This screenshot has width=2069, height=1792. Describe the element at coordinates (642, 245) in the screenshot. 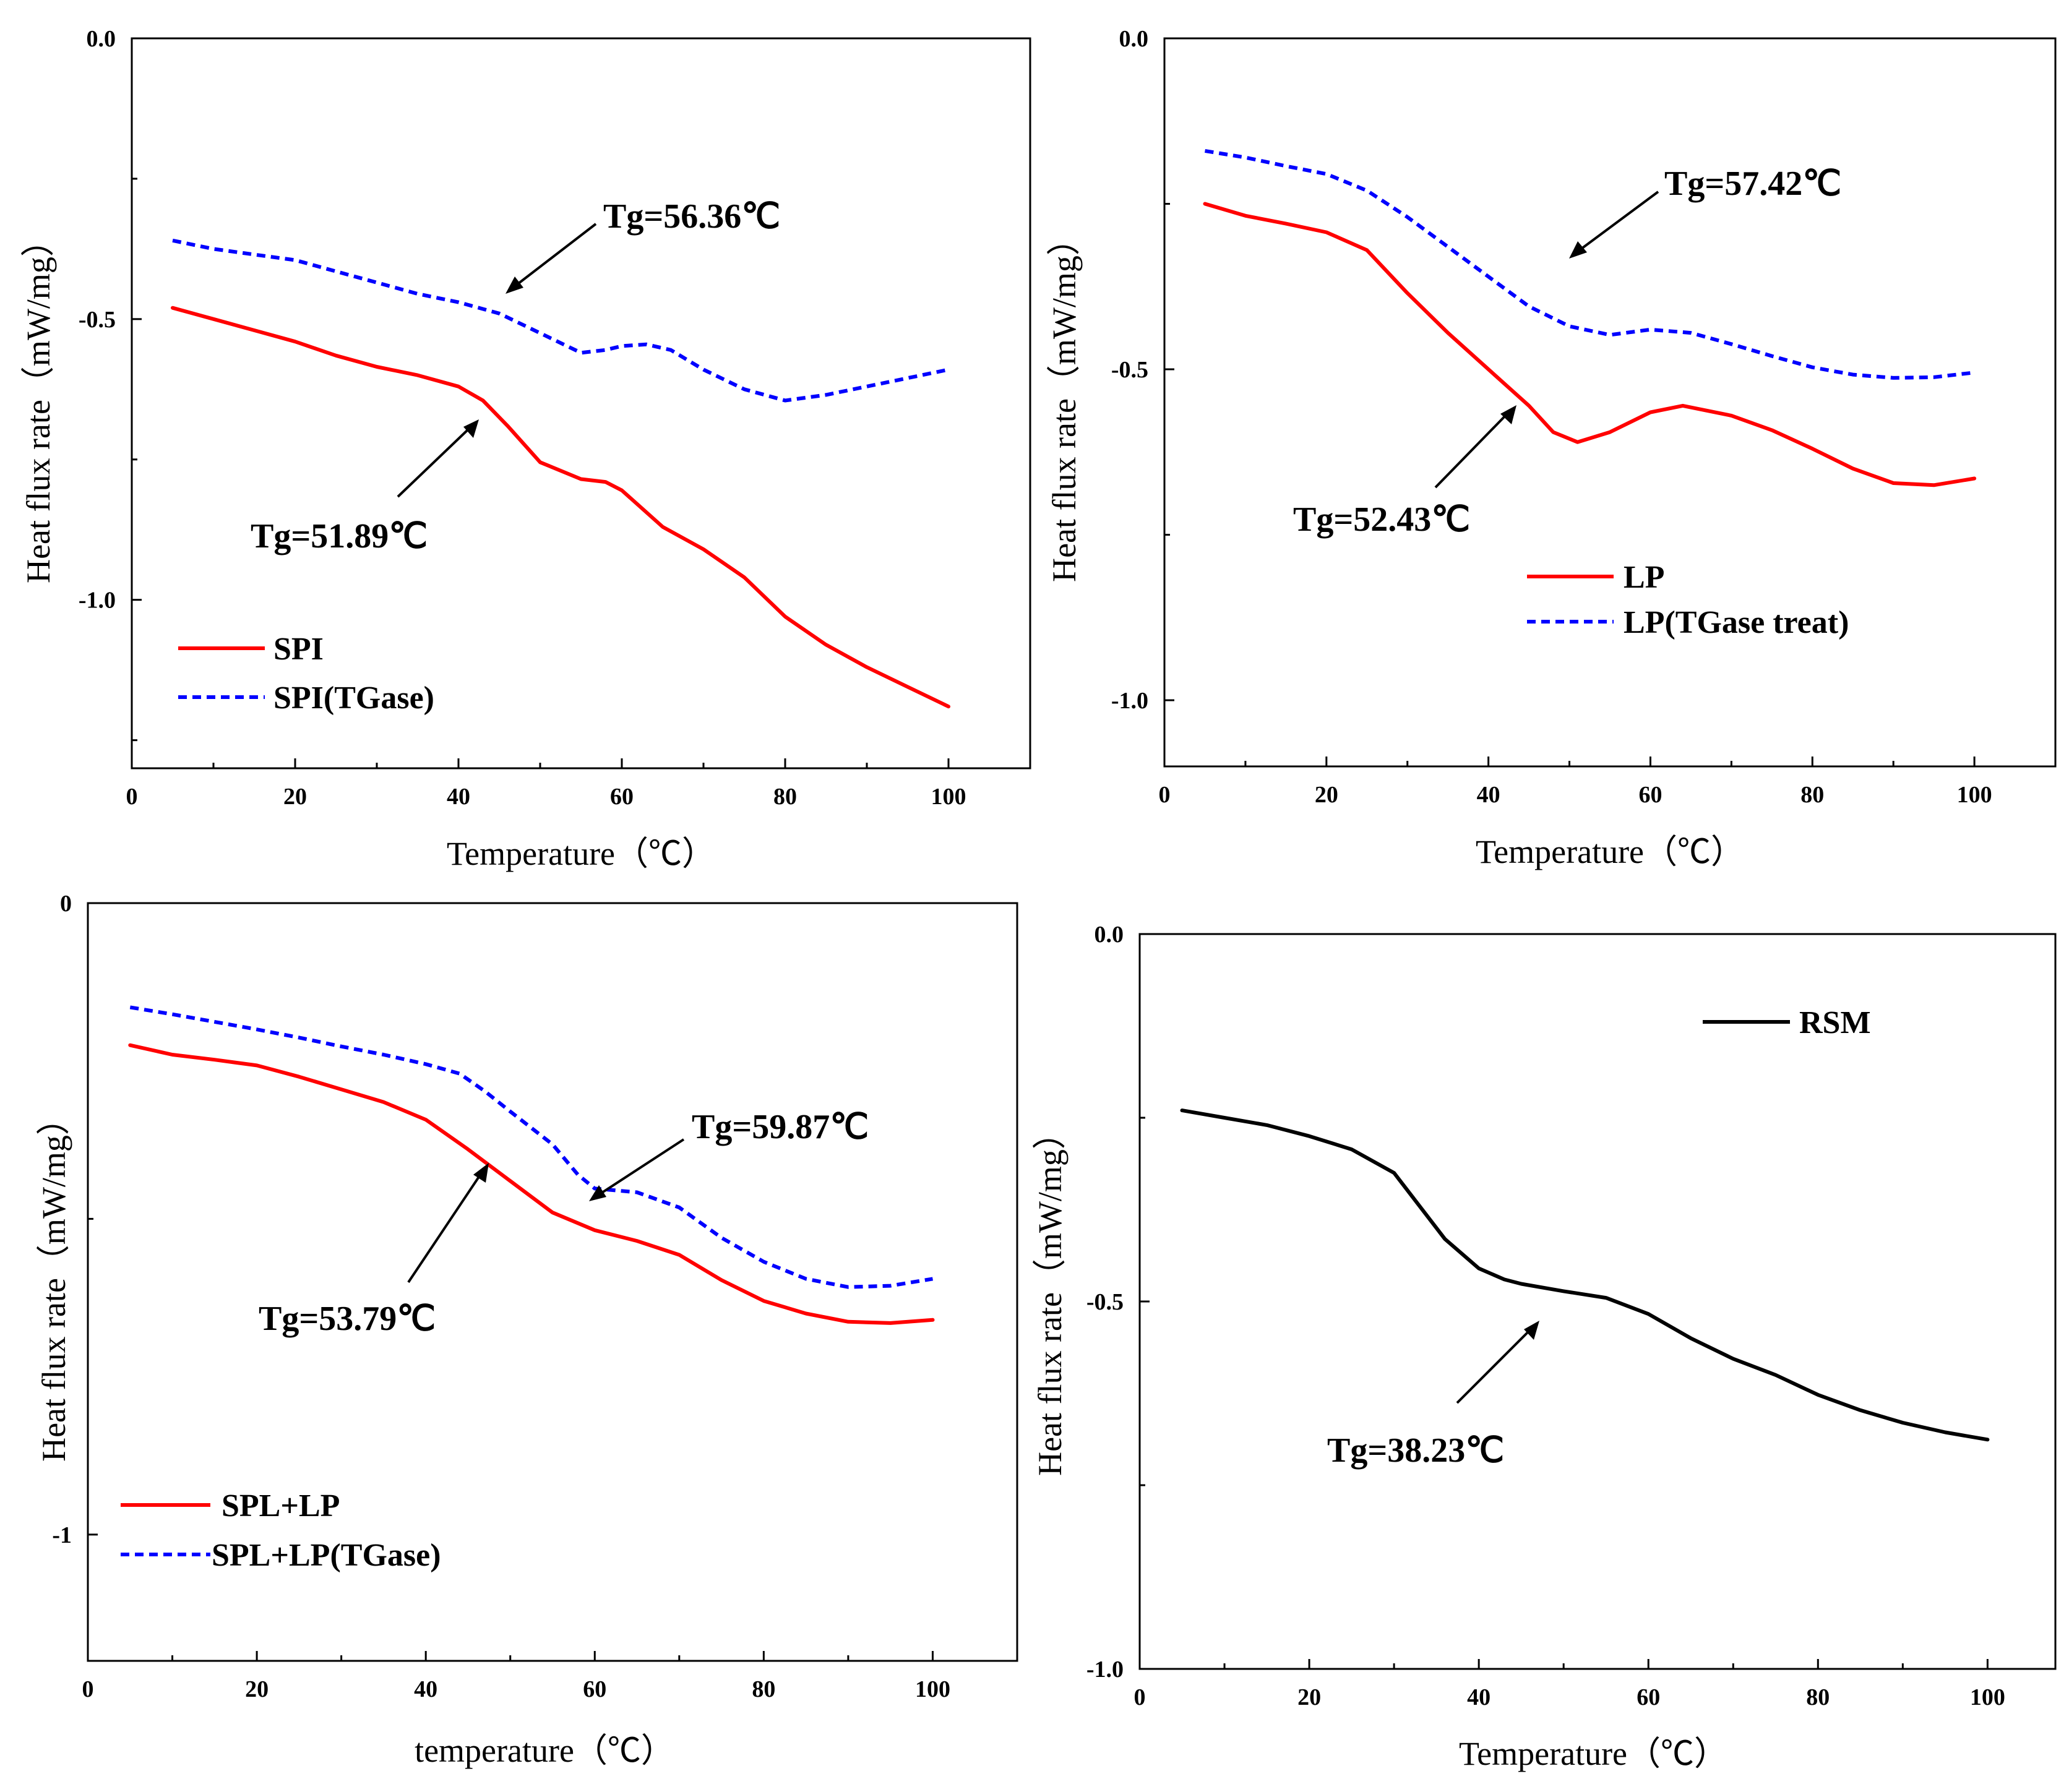

I see `annotation-tg-tgase: Tg=56.36℃` at that location.